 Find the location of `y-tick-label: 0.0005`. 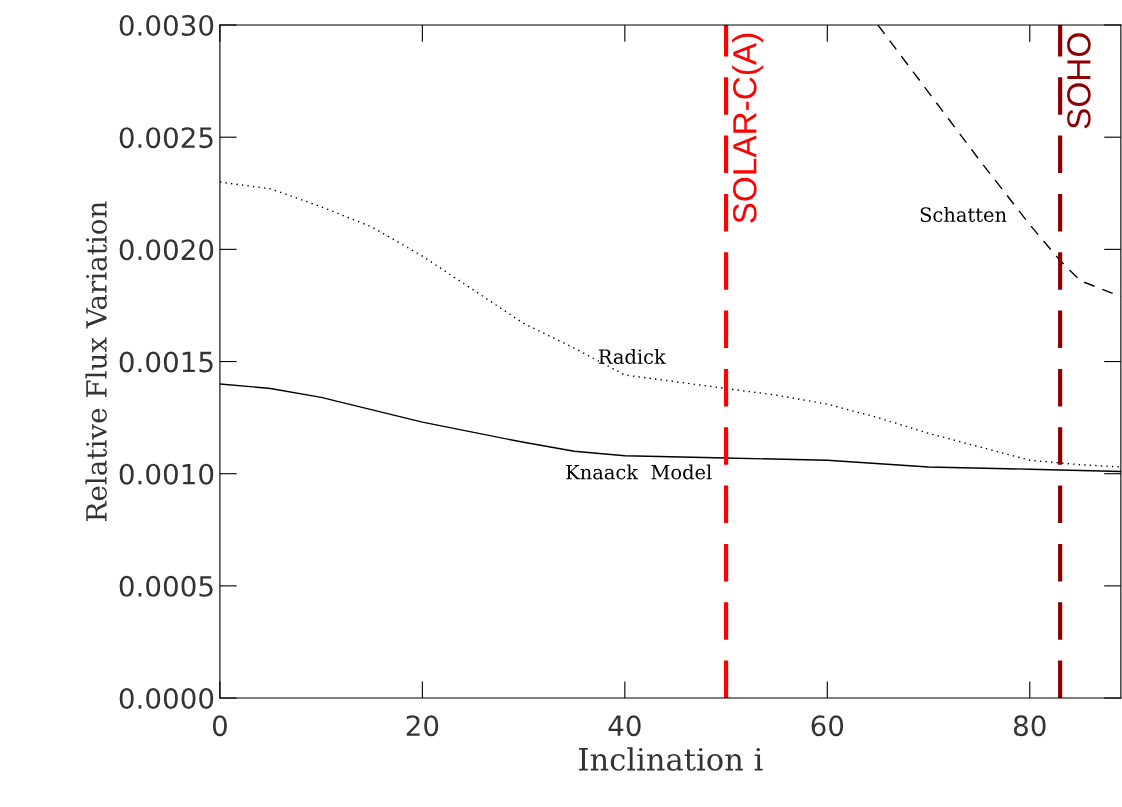

y-tick-label: 0.0005 is located at coordinates (166, 586).